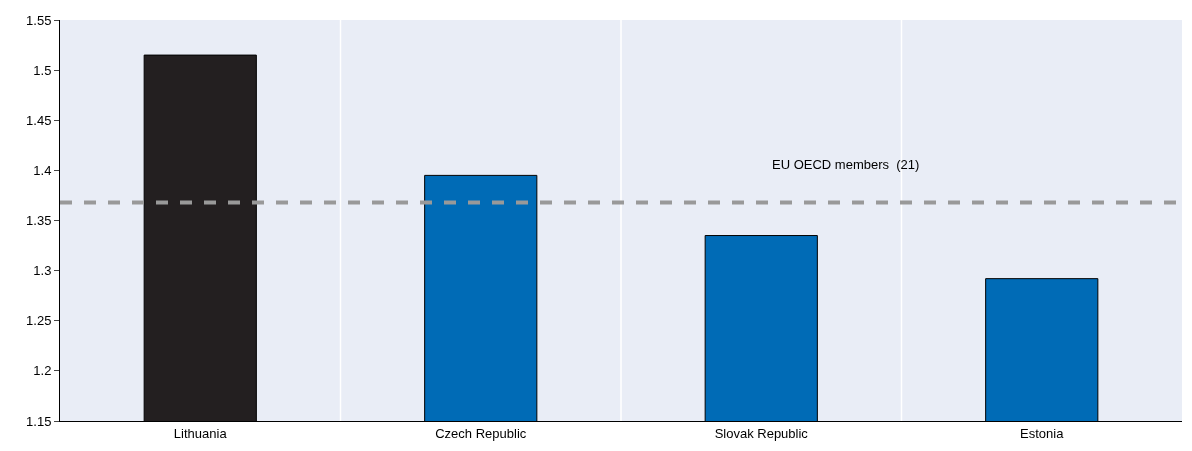 The image size is (1192, 451). Describe the element at coordinates (39, 221) in the screenshot. I see `y-tick-label: 1.35` at that location.